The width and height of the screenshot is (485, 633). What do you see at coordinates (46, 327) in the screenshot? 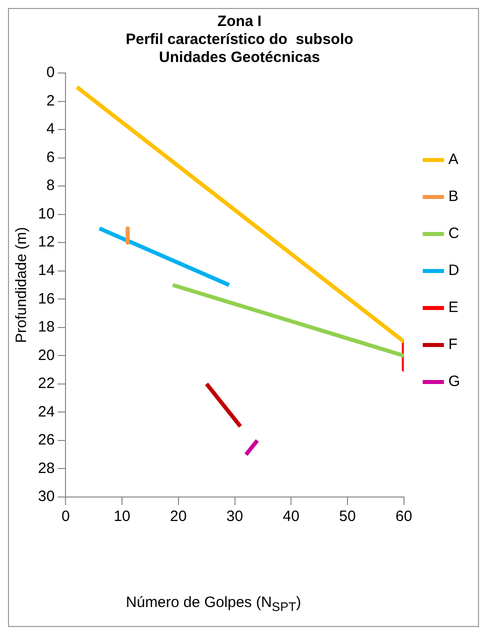
I see `y-tick-label: 18` at bounding box center [46, 327].